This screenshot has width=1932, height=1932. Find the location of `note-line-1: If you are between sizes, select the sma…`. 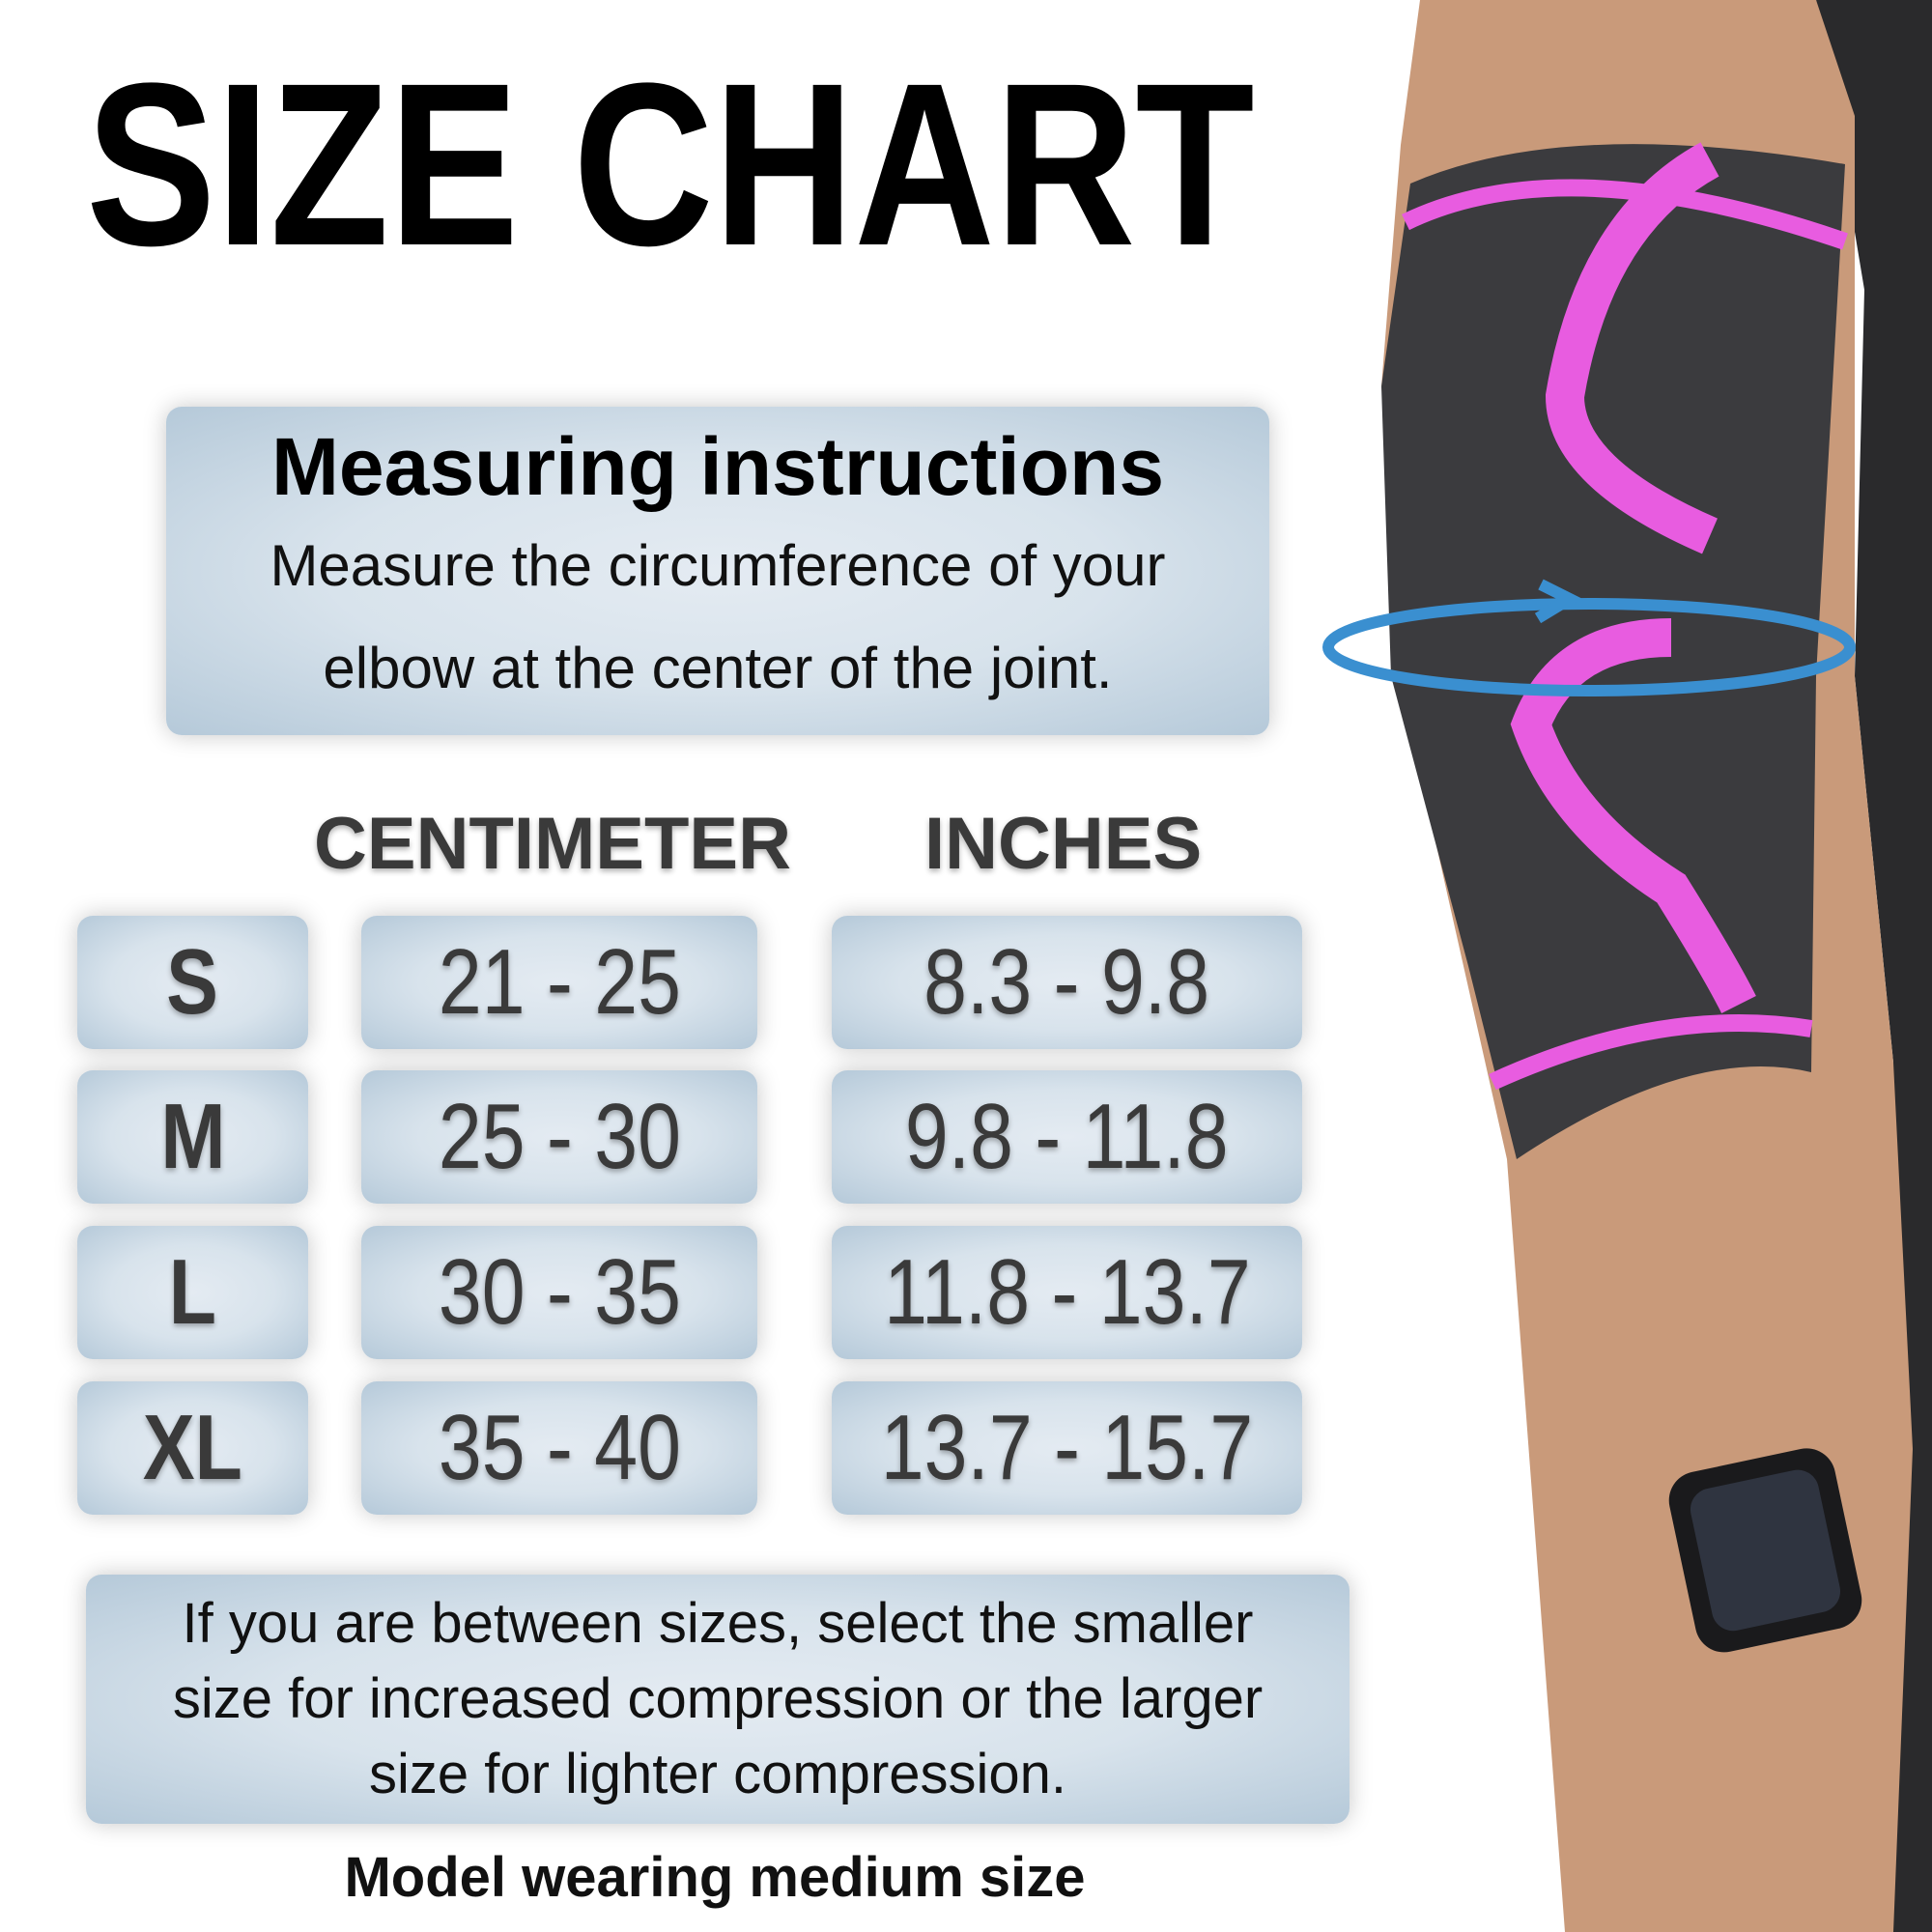

note-line-1: If you are between sizes, select the sma… is located at coordinates (718, 1623).